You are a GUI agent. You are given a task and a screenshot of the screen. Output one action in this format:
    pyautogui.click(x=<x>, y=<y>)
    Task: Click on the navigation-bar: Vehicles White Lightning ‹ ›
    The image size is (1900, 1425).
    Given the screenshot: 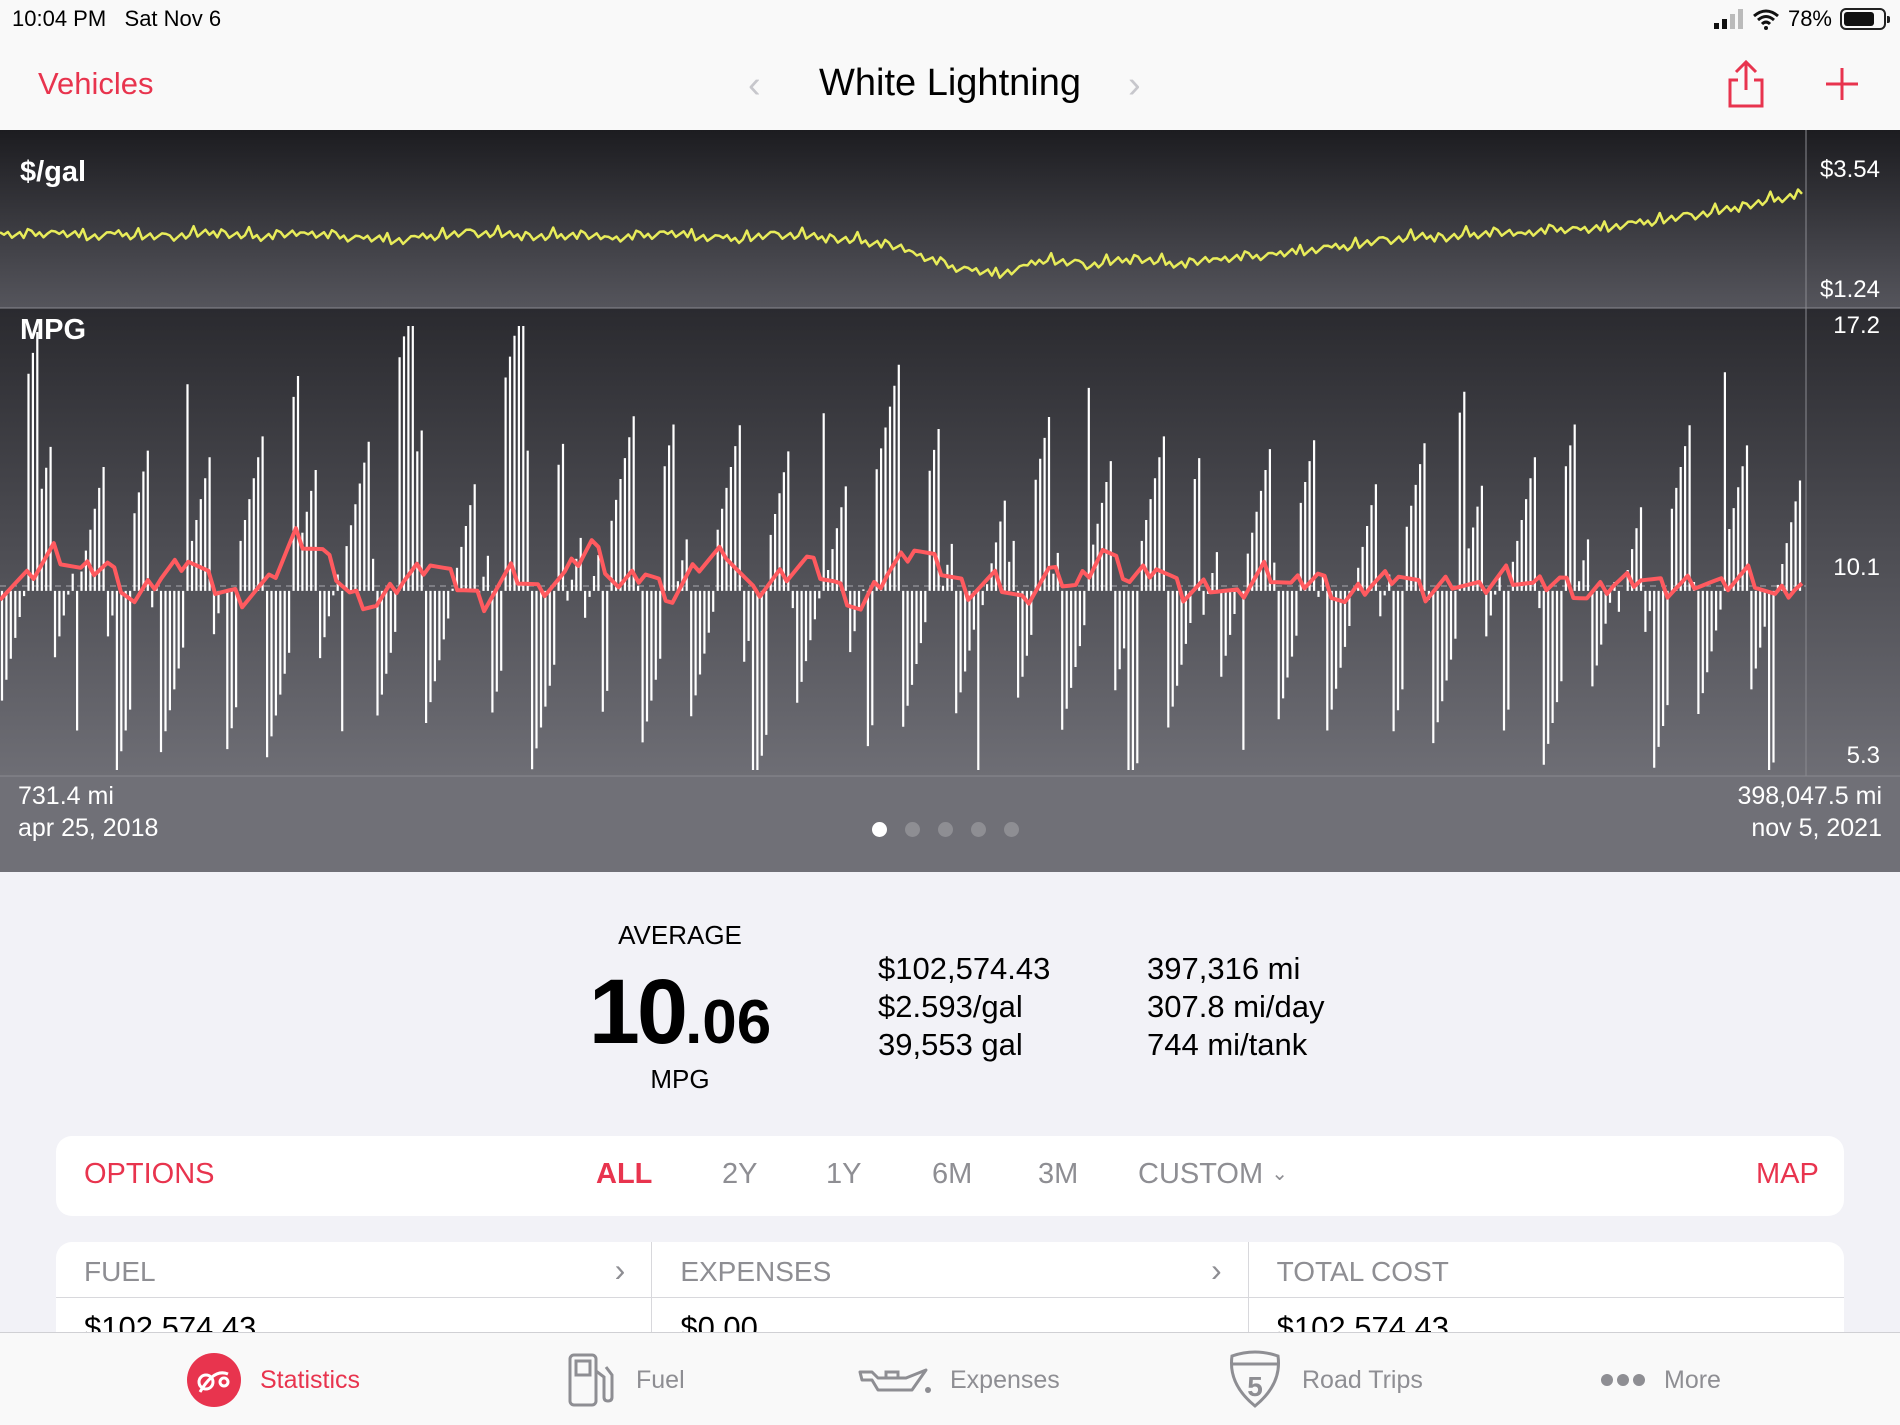 What is the action you would take?
    pyautogui.click(x=950, y=84)
    